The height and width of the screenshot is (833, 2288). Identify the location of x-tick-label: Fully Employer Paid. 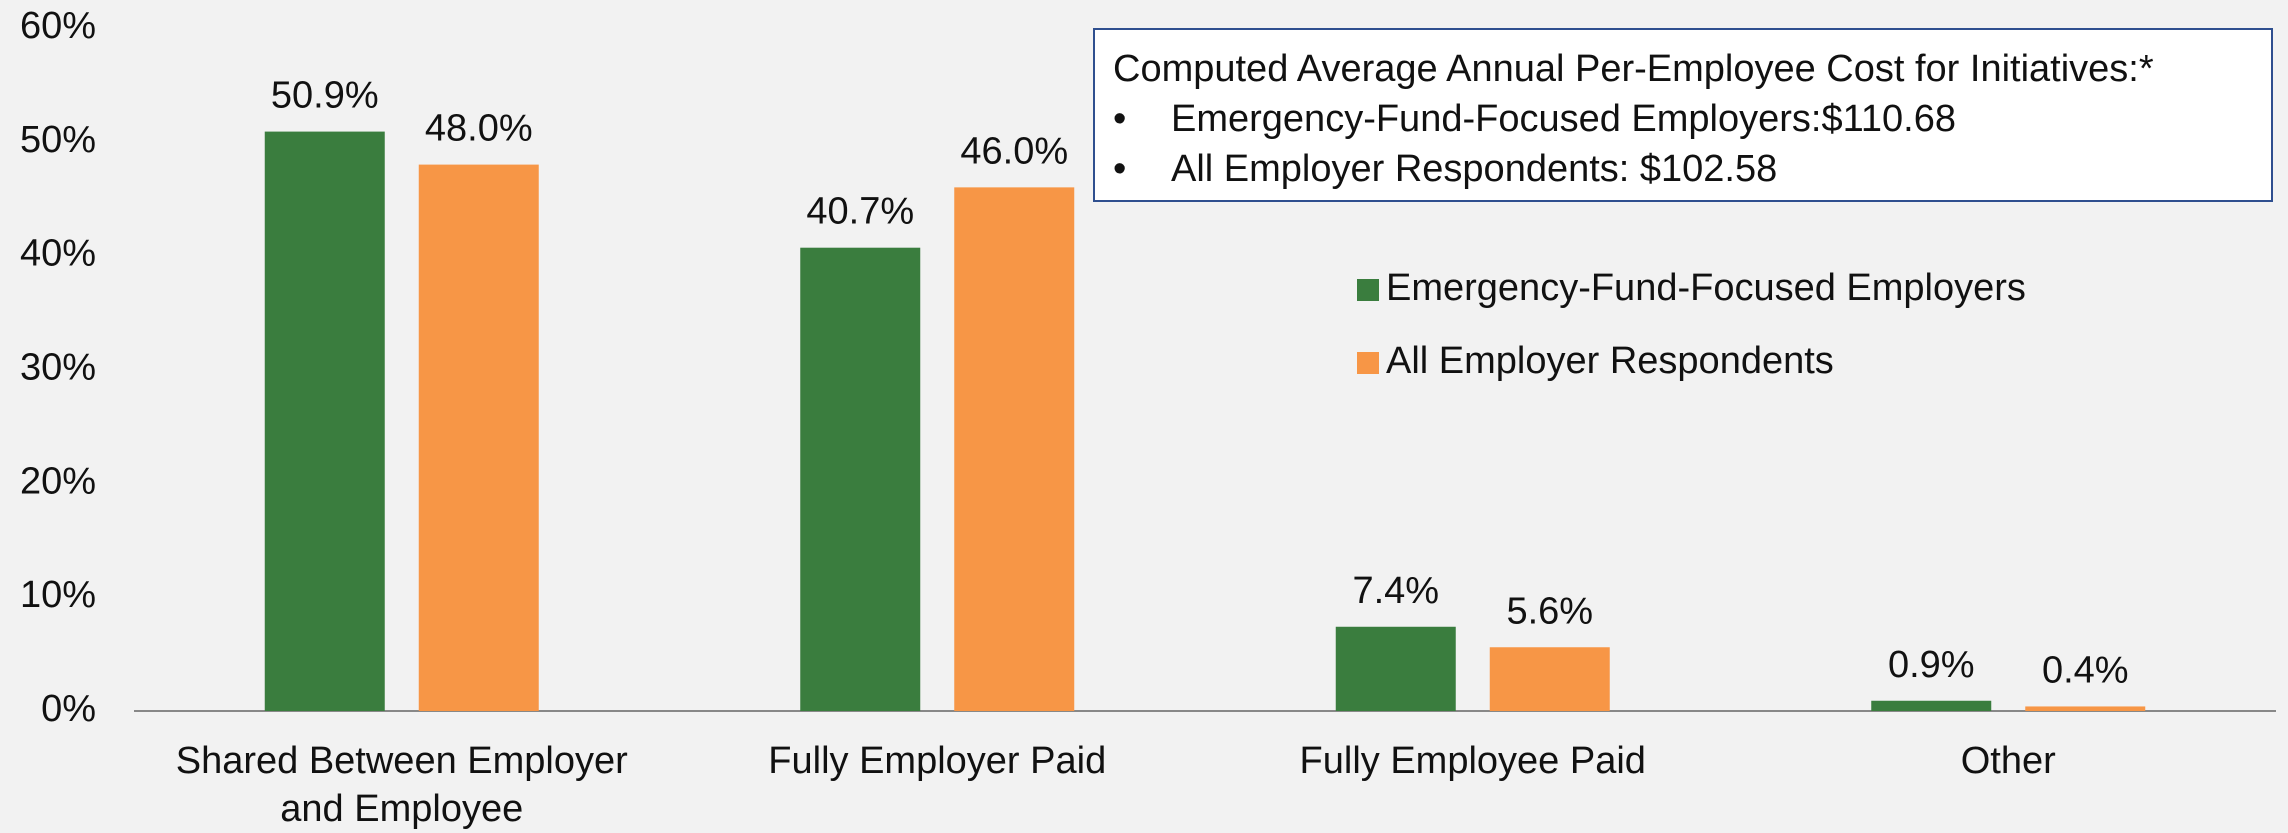
(937, 761).